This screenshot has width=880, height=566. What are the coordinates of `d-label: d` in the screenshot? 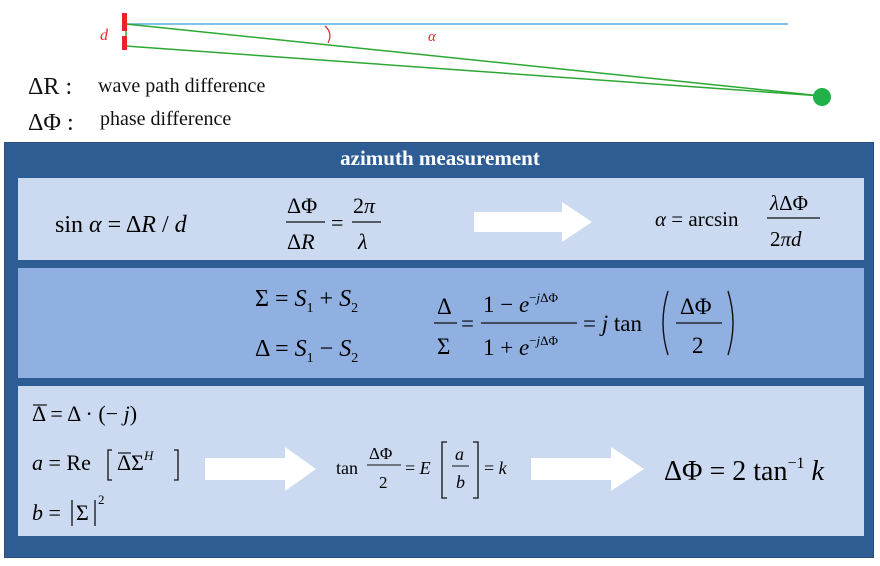 It's located at (104, 35).